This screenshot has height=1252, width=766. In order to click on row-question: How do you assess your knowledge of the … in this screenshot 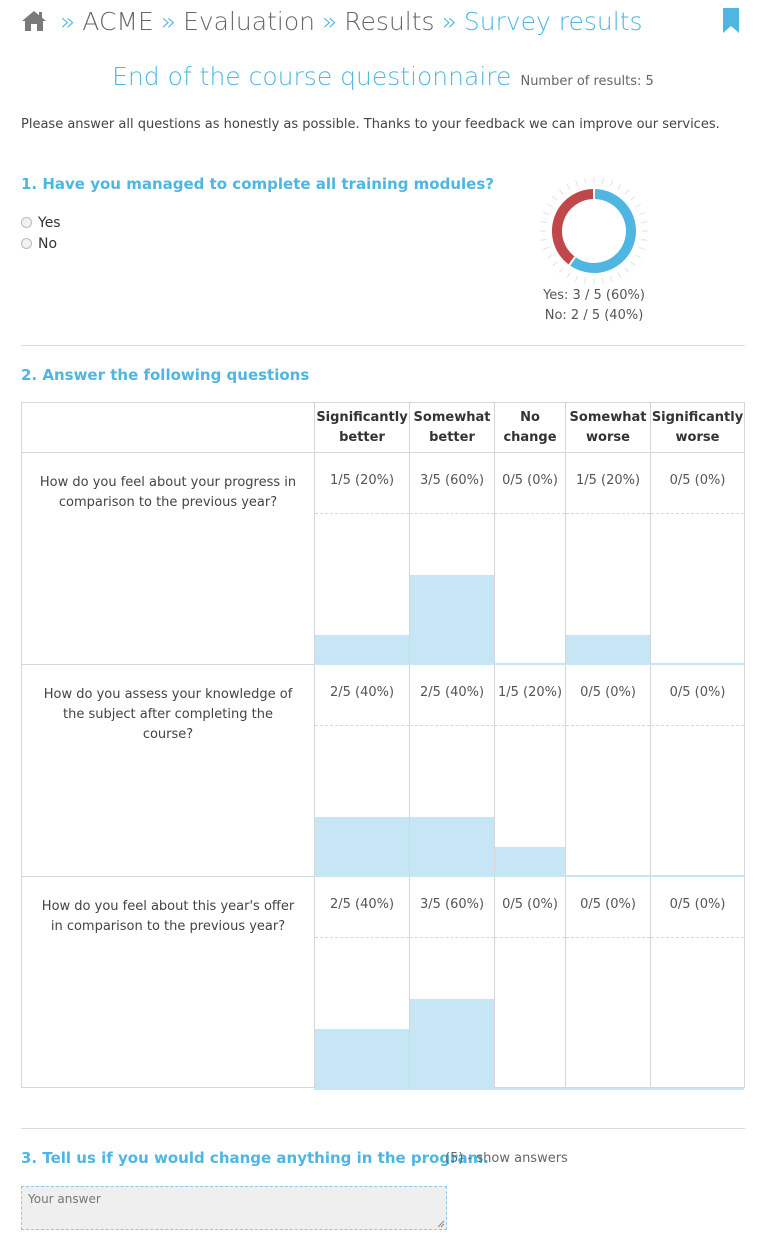, I will do `click(168, 714)`.